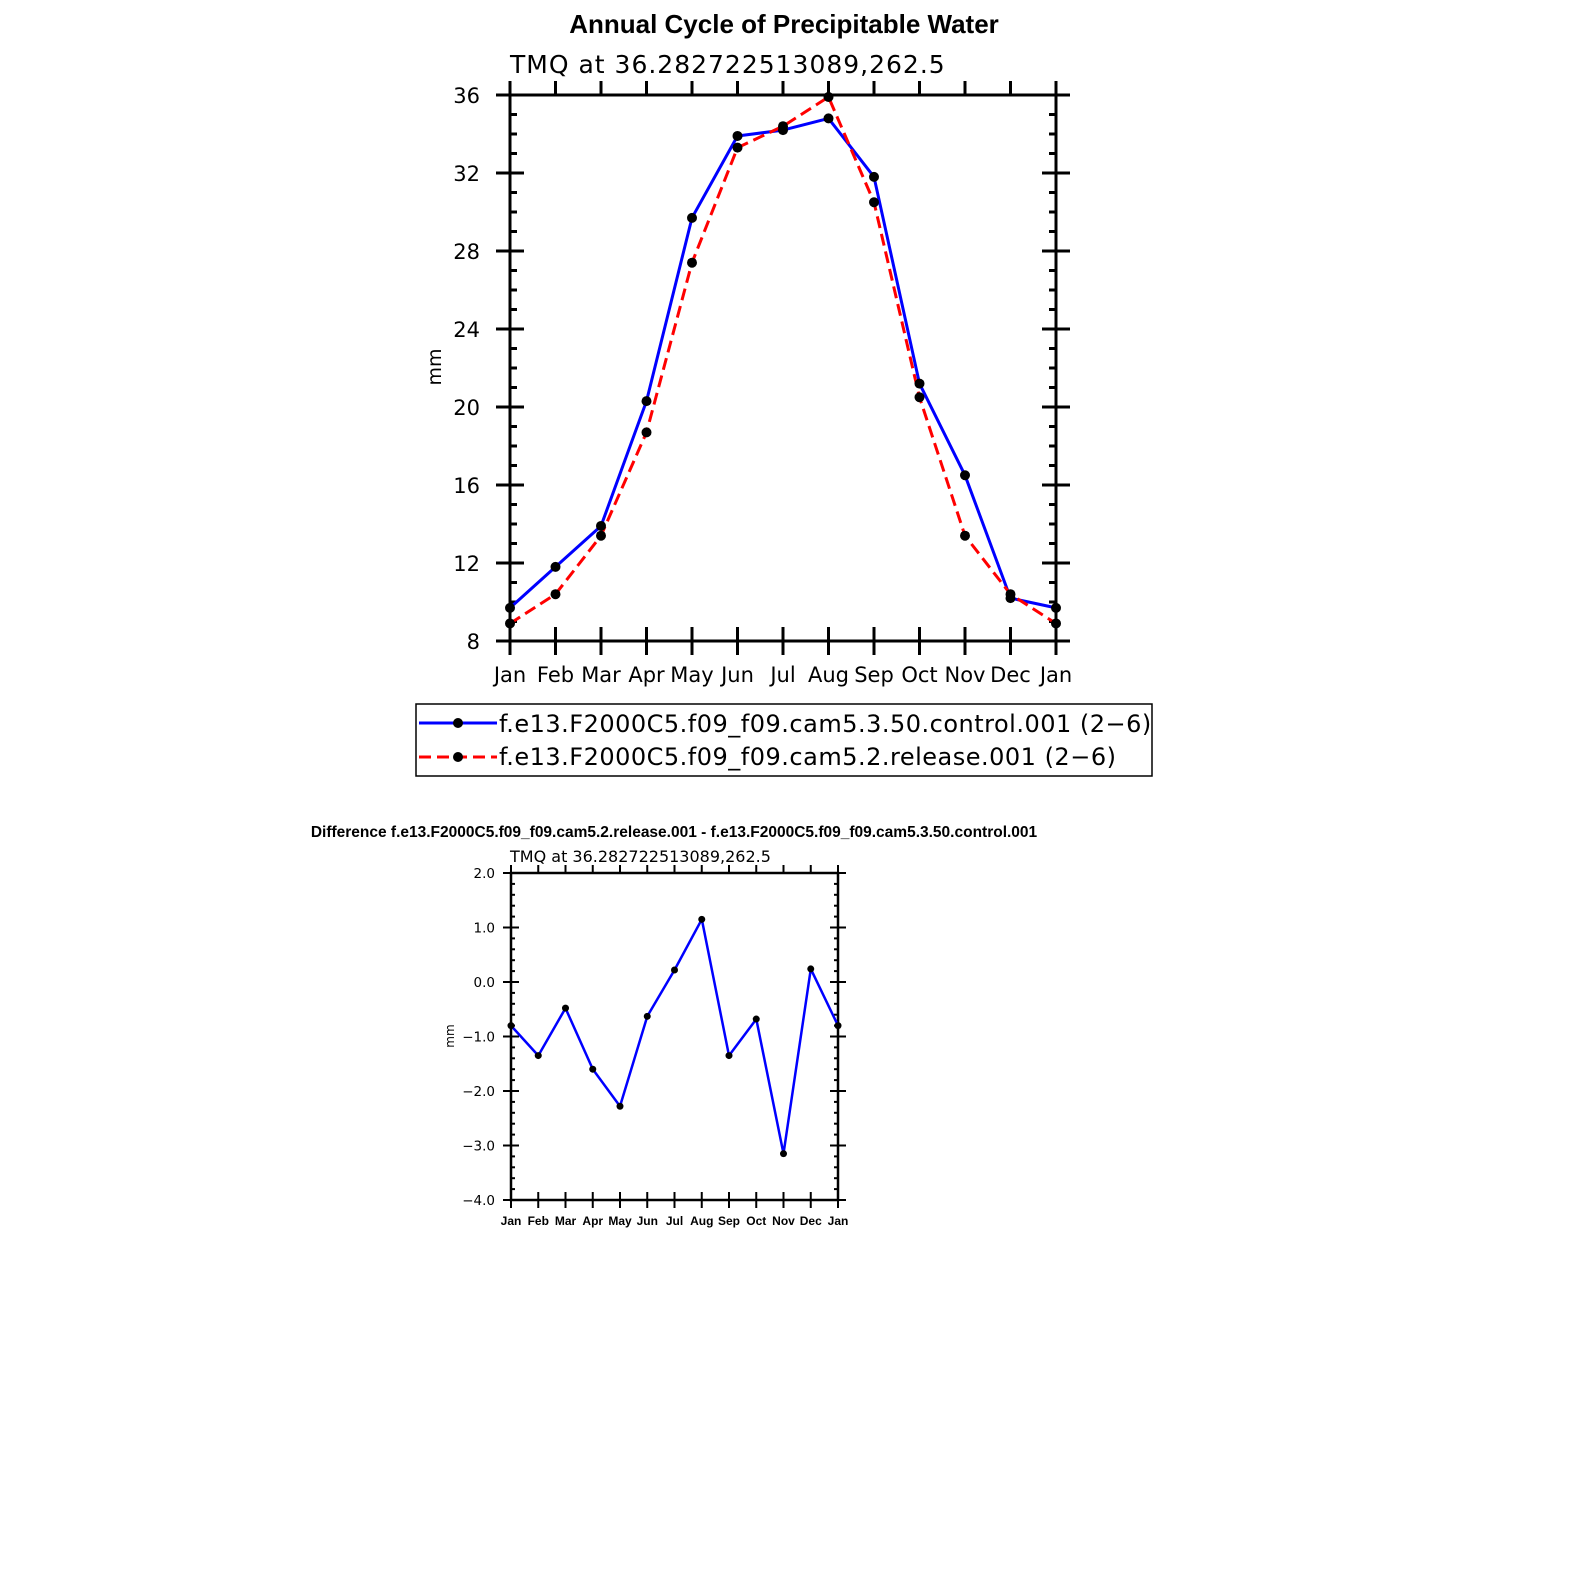 The width and height of the screenshot is (1574, 1574). Describe the element at coordinates (620, 1221) in the screenshot. I see `chart2-x-tick-label: May` at that location.